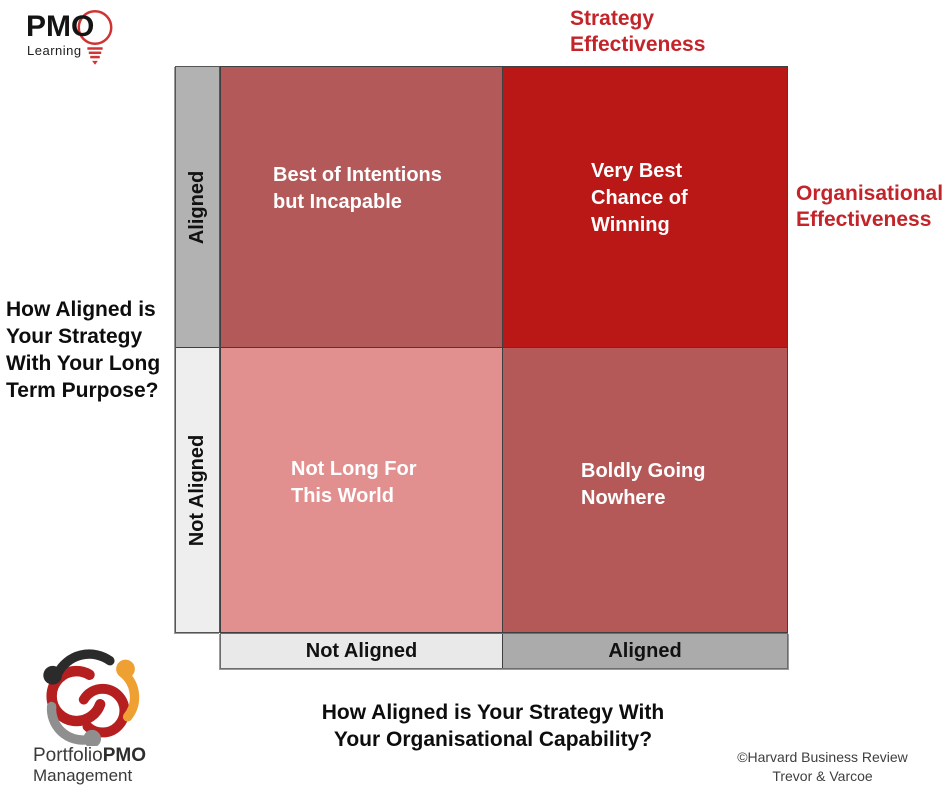 The height and width of the screenshot is (801, 950). I want to click on lightbulb-icon, so click(95, 37).